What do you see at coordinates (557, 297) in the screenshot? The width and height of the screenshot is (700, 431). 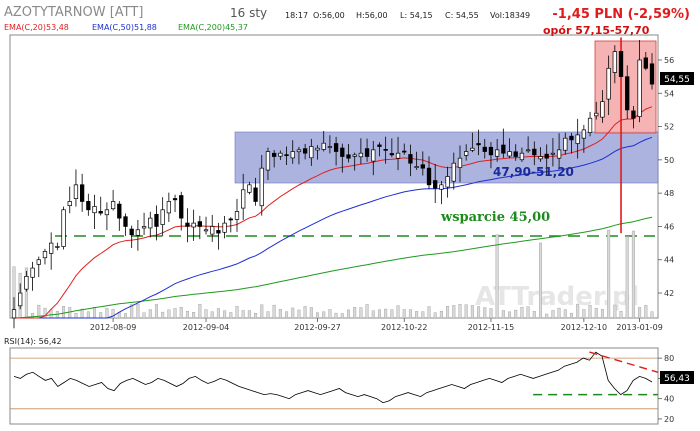 I see `watermark: ATTrader.pl` at bounding box center [557, 297].